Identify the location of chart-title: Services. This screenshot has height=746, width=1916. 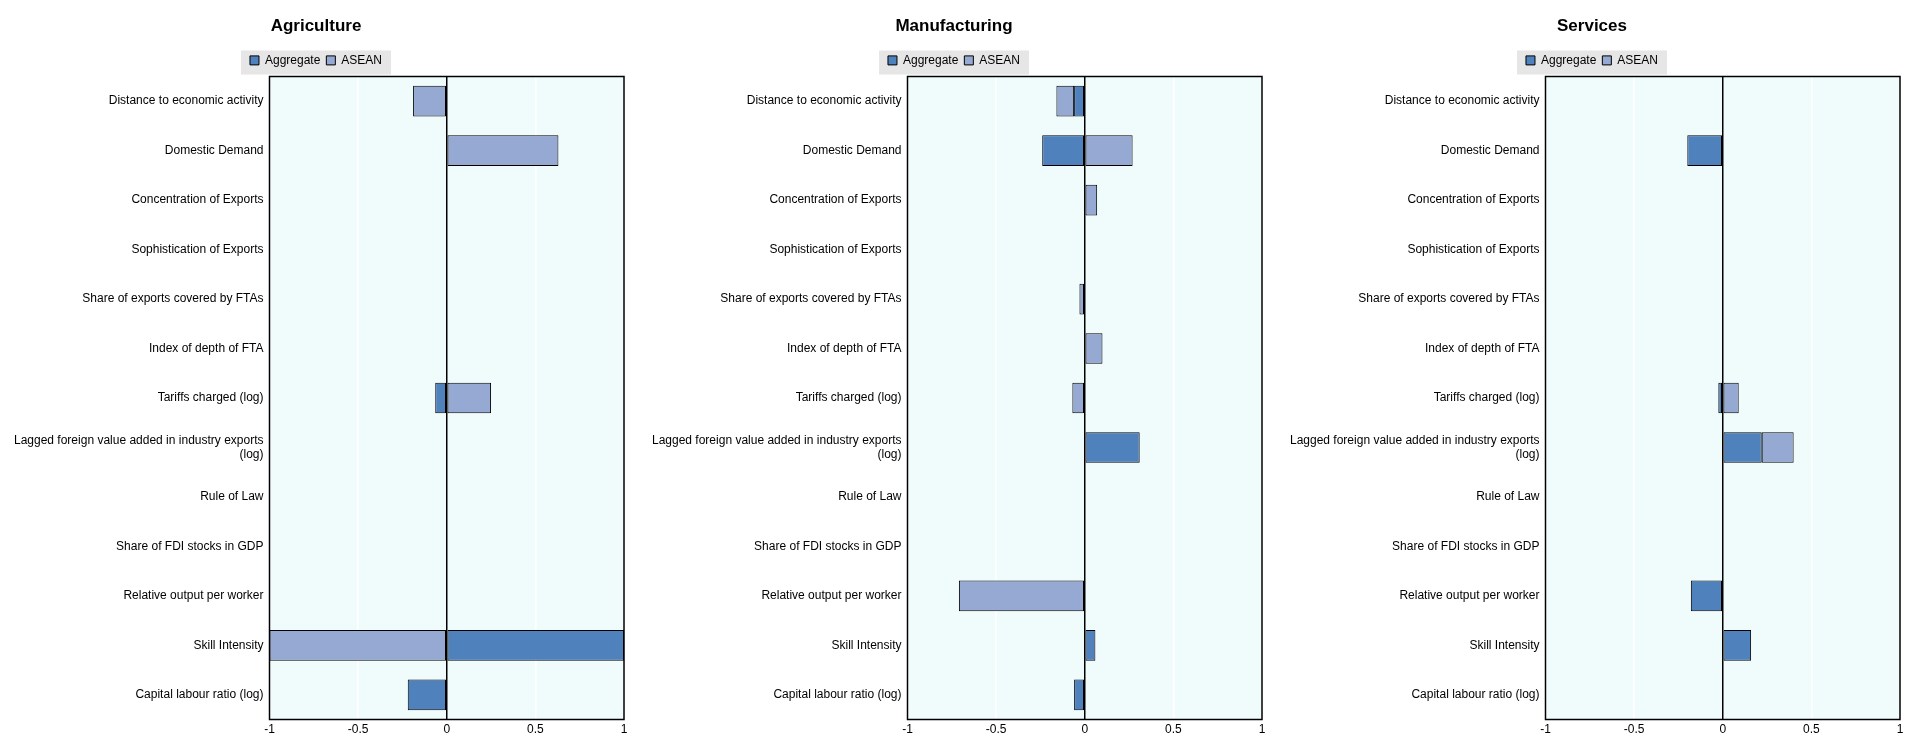
(1592, 25).